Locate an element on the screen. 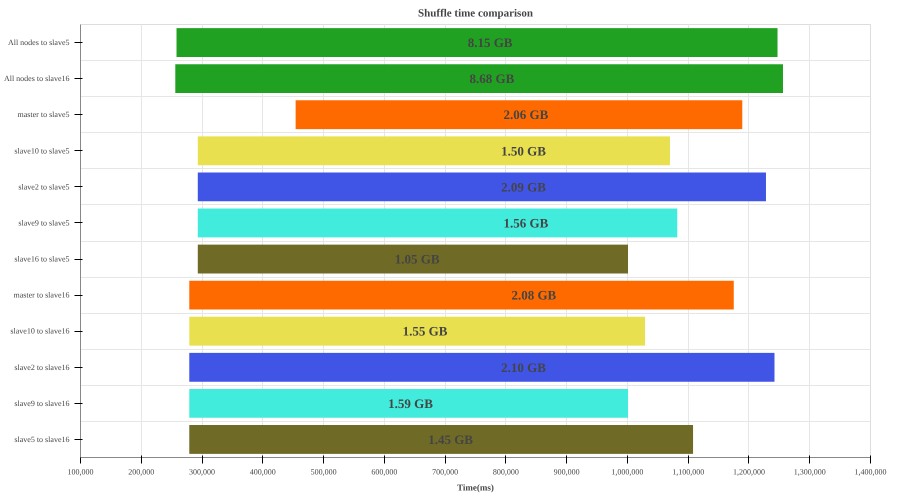 This screenshot has width=914, height=500. annotation: 8.15 GB is located at coordinates (490, 42).